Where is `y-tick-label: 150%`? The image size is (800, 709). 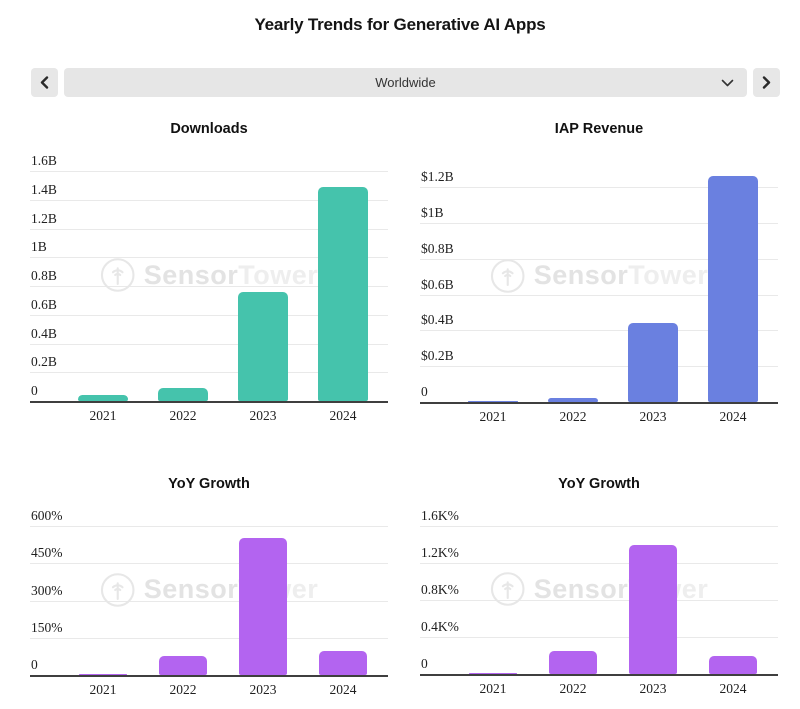
y-tick-label: 150% is located at coordinates (47, 627).